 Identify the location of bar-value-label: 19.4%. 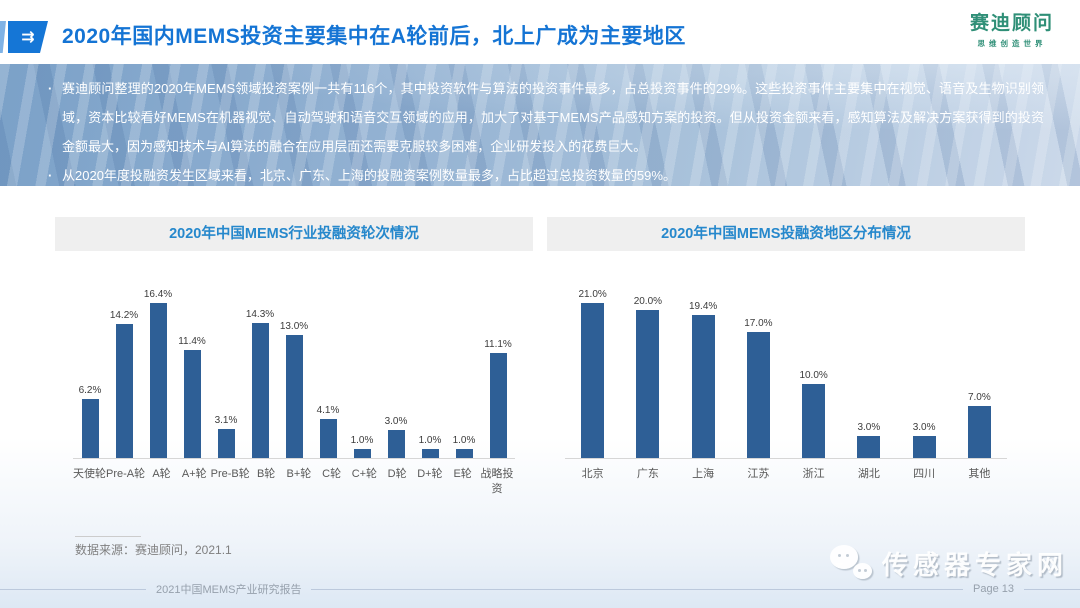
(703, 306).